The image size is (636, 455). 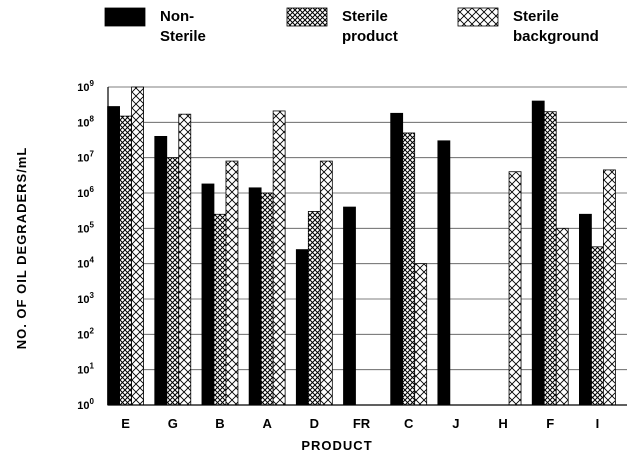 What do you see at coordinates (326, 283) in the screenshot?
I see `bar-sterile-background-d` at bounding box center [326, 283].